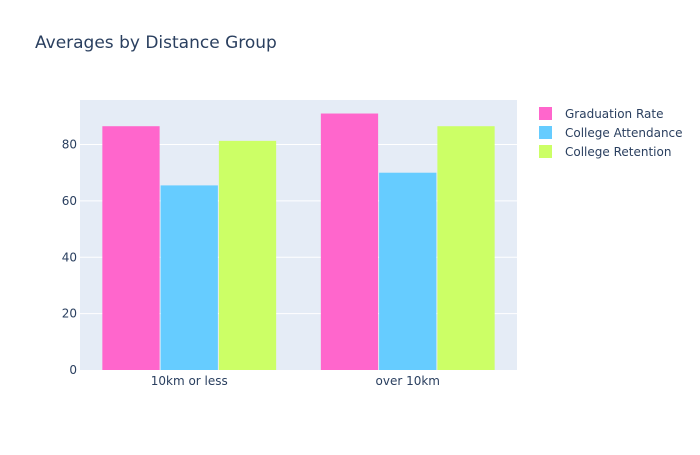 This screenshot has height=455, width=700. Describe the element at coordinates (69, 201) in the screenshot. I see `y-tick-label: 60` at that location.